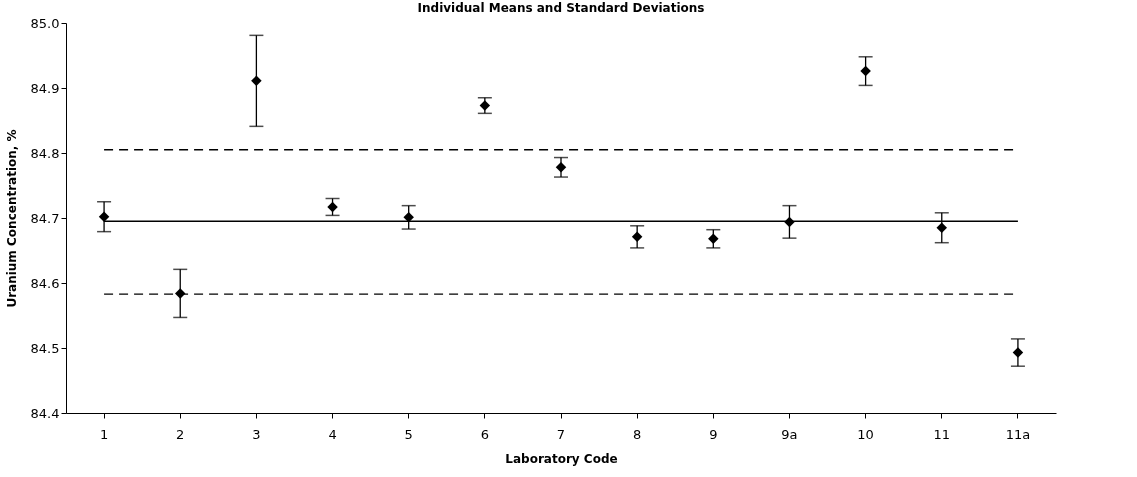  What do you see at coordinates (408, 434) in the screenshot?
I see `x-tick-label: 5` at bounding box center [408, 434].